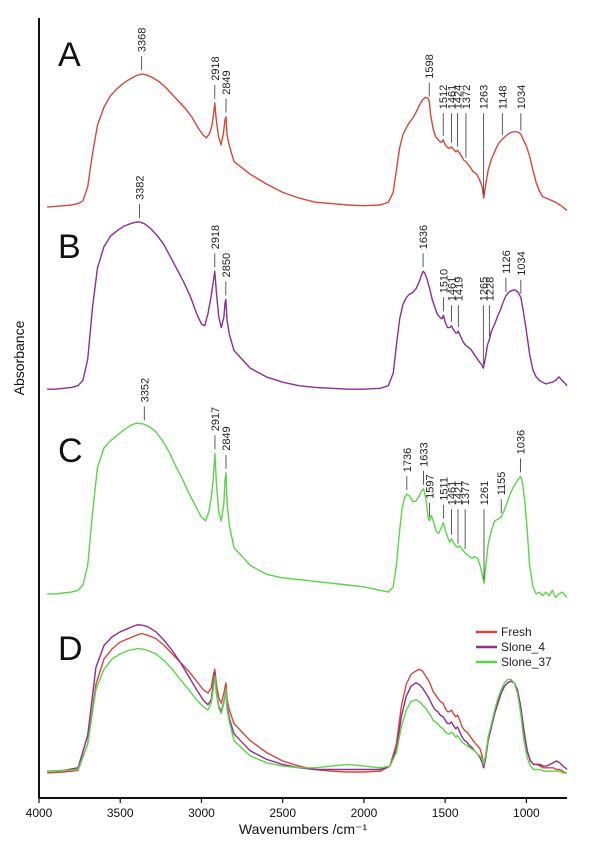 The width and height of the screenshot is (589, 849). I want to click on peak-label: 3382, so click(140, 188).